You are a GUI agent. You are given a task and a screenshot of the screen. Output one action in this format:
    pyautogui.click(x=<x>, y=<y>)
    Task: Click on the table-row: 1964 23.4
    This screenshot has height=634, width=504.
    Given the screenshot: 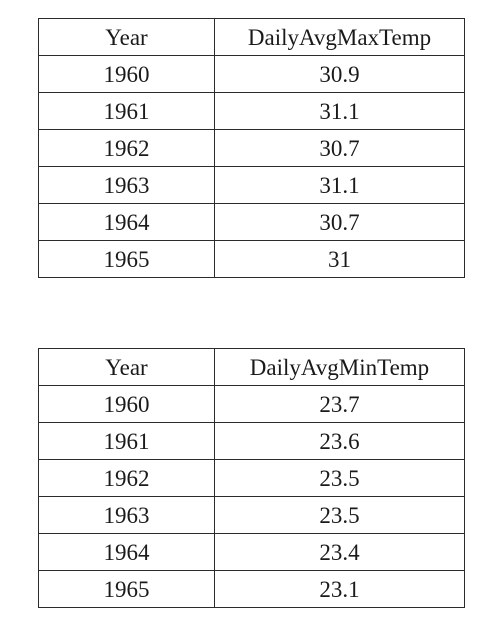 What is the action you would take?
    pyautogui.click(x=251, y=552)
    